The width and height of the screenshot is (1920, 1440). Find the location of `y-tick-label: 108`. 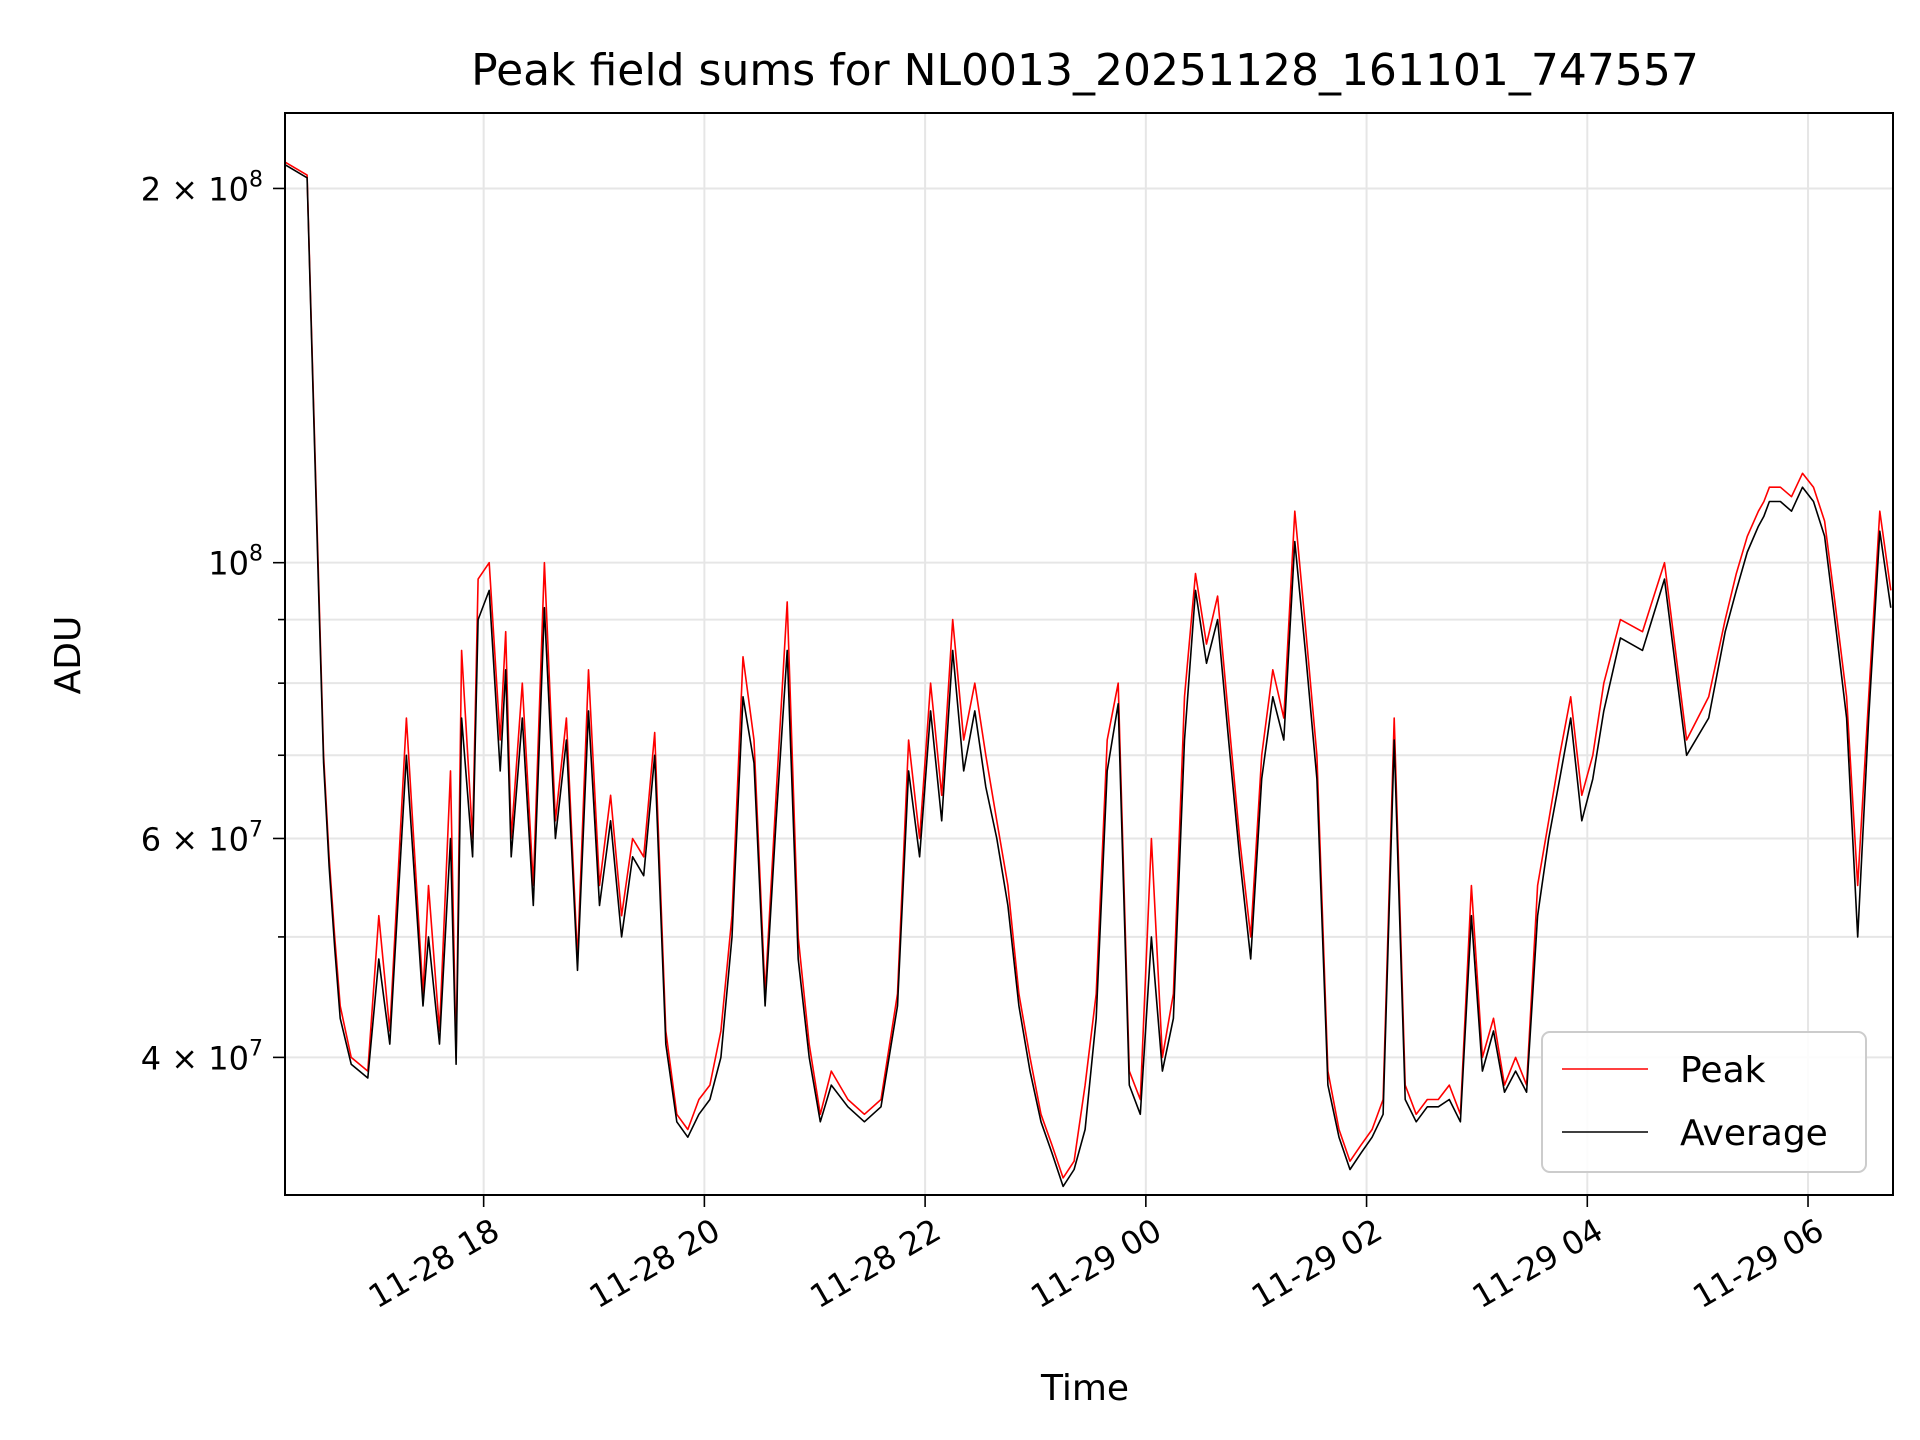

y-tick-label: 108 is located at coordinates (235, 562).